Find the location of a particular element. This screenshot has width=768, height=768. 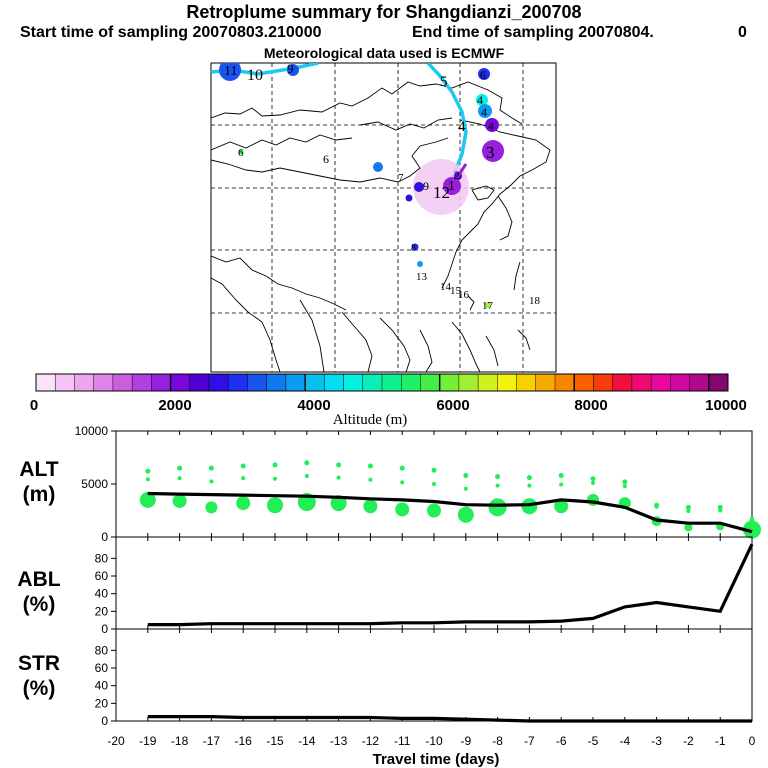

x-tick-label: -16 is located at coordinates (244, 741).